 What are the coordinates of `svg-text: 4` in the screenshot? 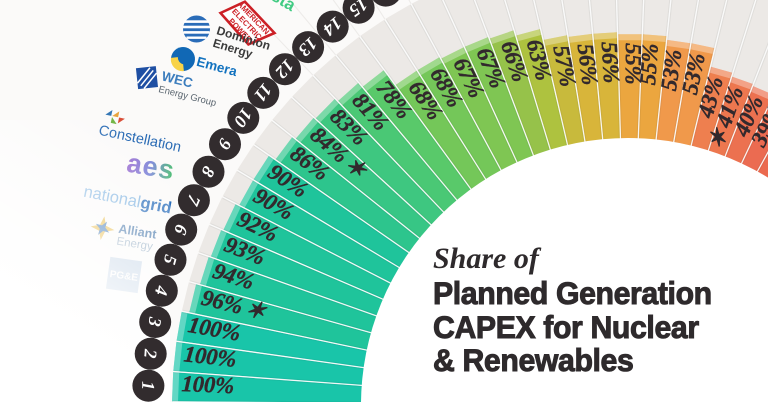 It's located at (162, 290).